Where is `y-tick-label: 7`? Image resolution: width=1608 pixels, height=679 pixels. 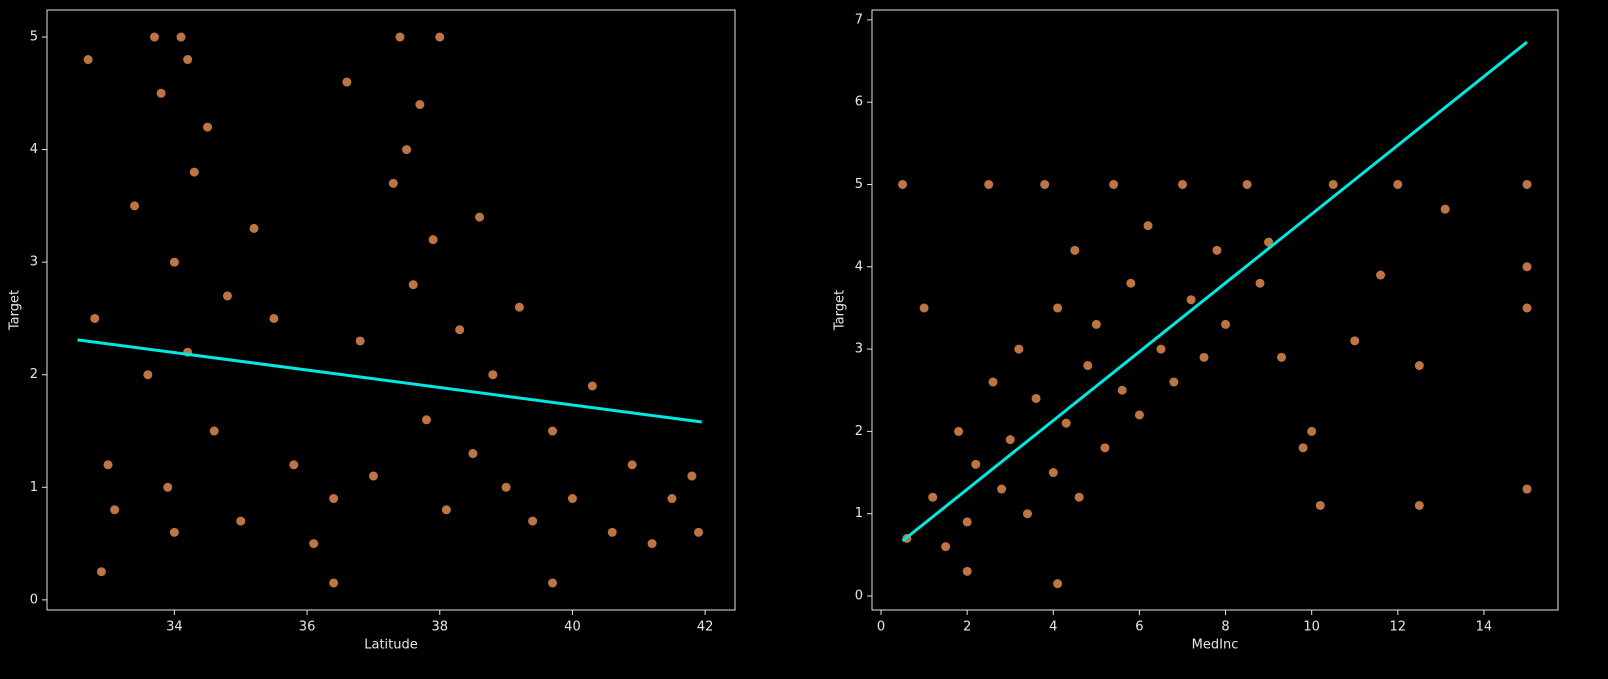
y-tick-label: 7 is located at coordinates (859, 19).